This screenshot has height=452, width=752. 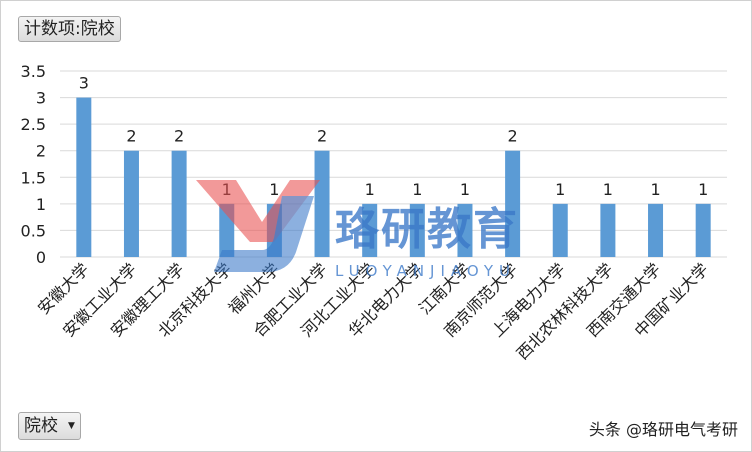 What do you see at coordinates (33, 230) in the screenshot?
I see `y-tick-label: 0.5` at bounding box center [33, 230].